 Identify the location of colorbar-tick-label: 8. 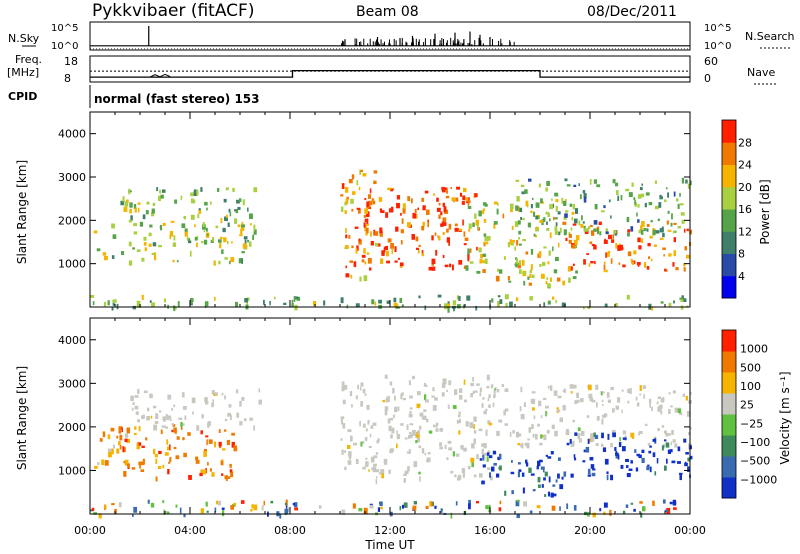
(741, 254).